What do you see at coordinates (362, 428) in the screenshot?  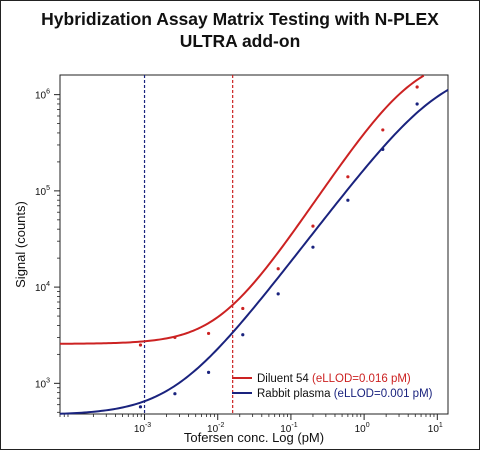 I see `x-tick-label: 10⁰` at bounding box center [362, 428].